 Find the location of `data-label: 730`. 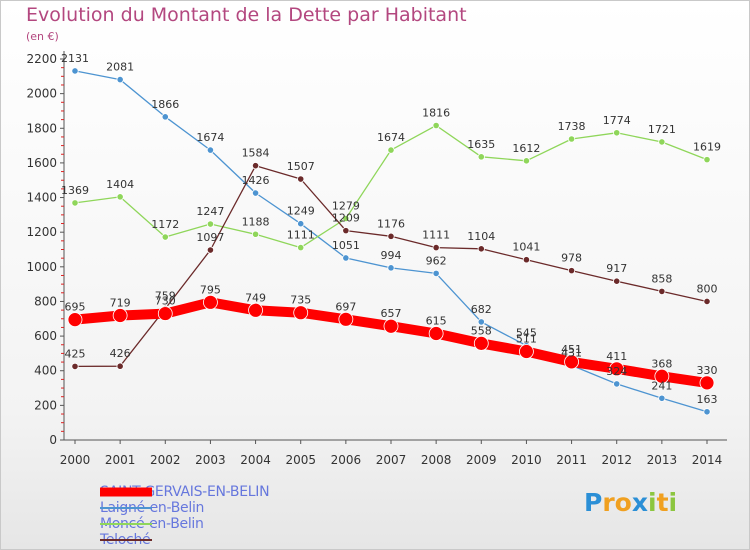

data-label: 730 is located at coordinates (165, 301).